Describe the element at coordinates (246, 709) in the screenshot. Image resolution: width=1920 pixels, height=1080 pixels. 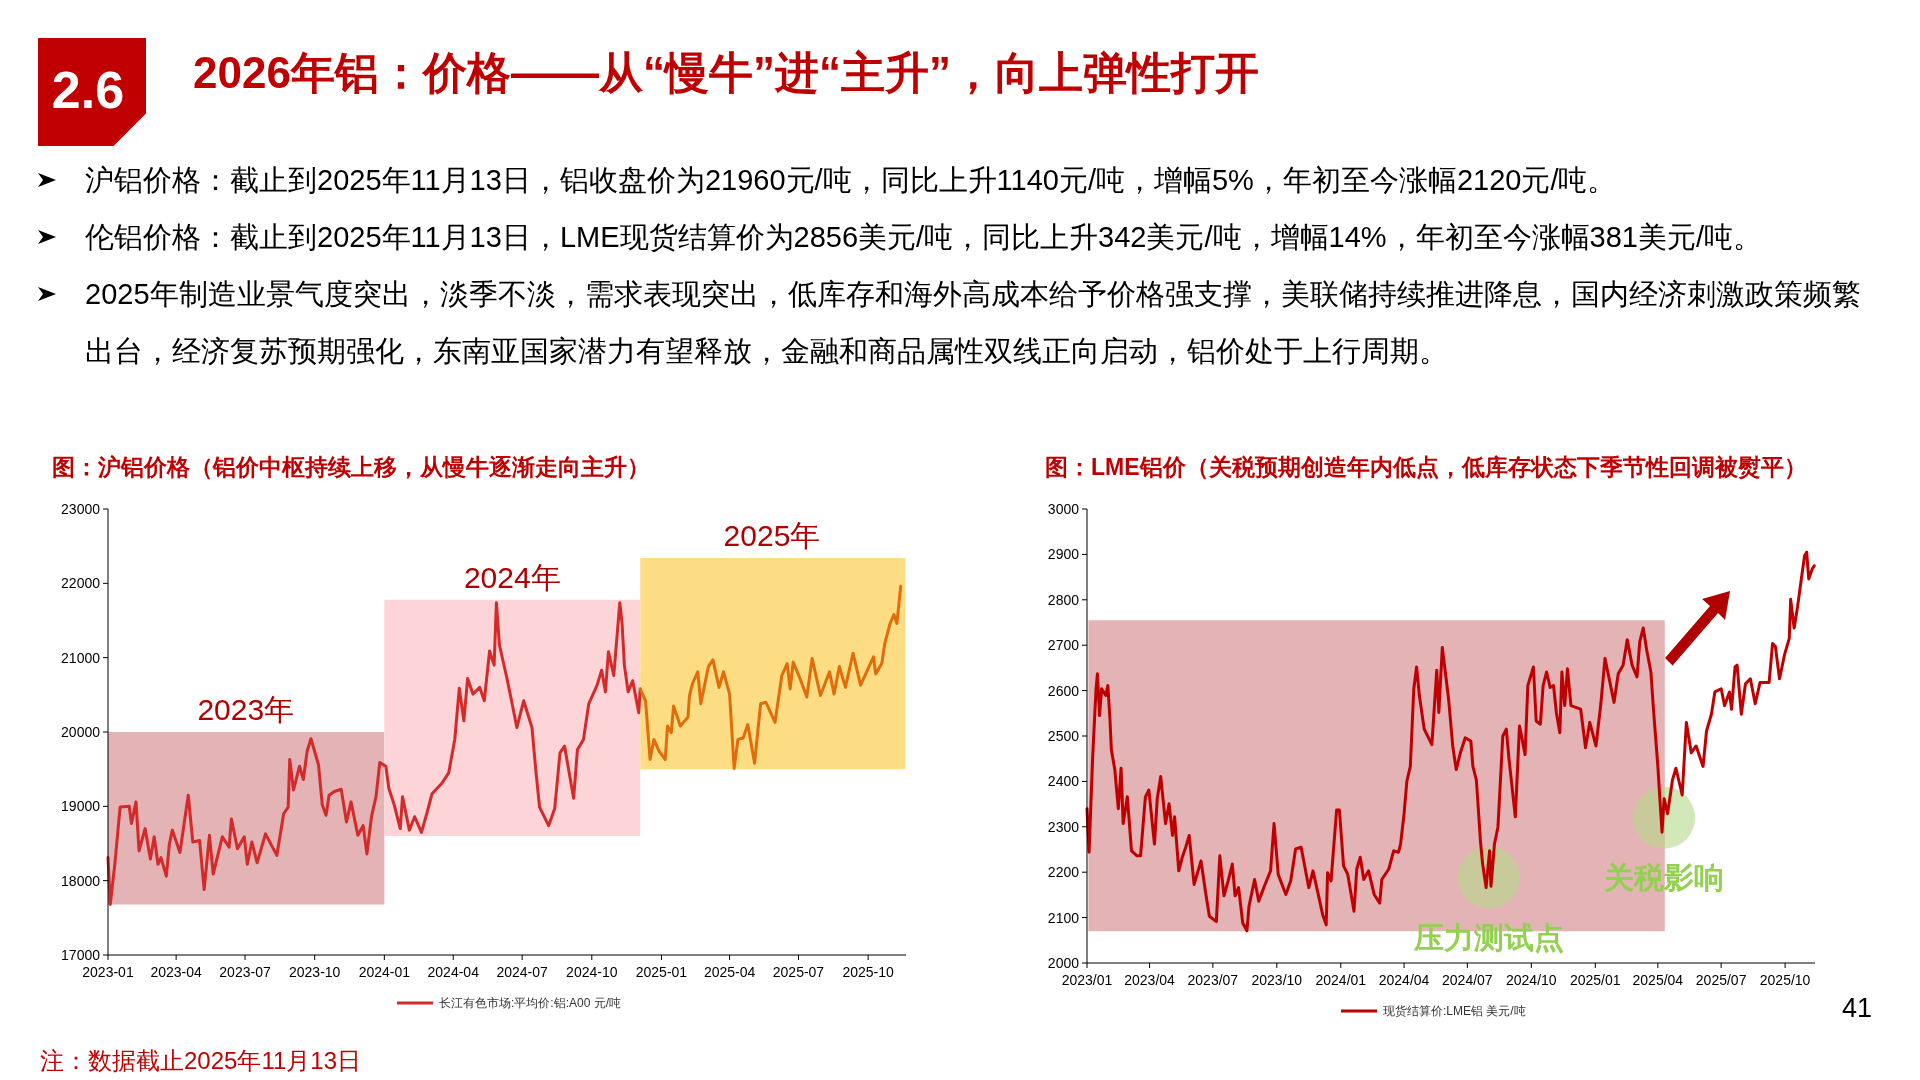
I see `annotation: 2023年` at that location.